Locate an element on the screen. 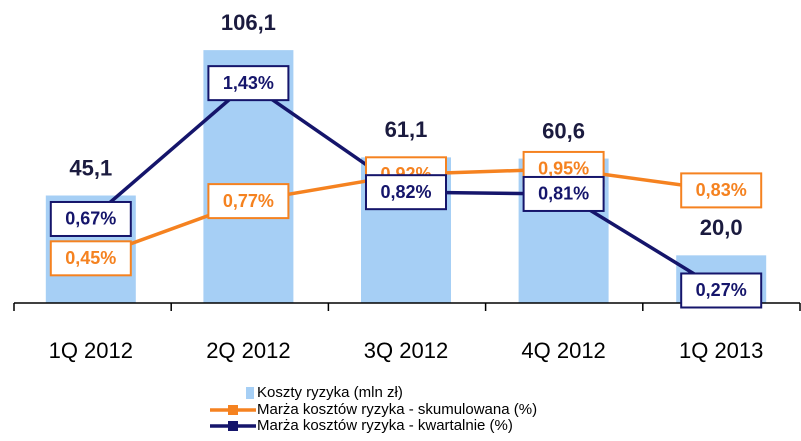  value-label: 0,45% is located at coordinates (90, 258).